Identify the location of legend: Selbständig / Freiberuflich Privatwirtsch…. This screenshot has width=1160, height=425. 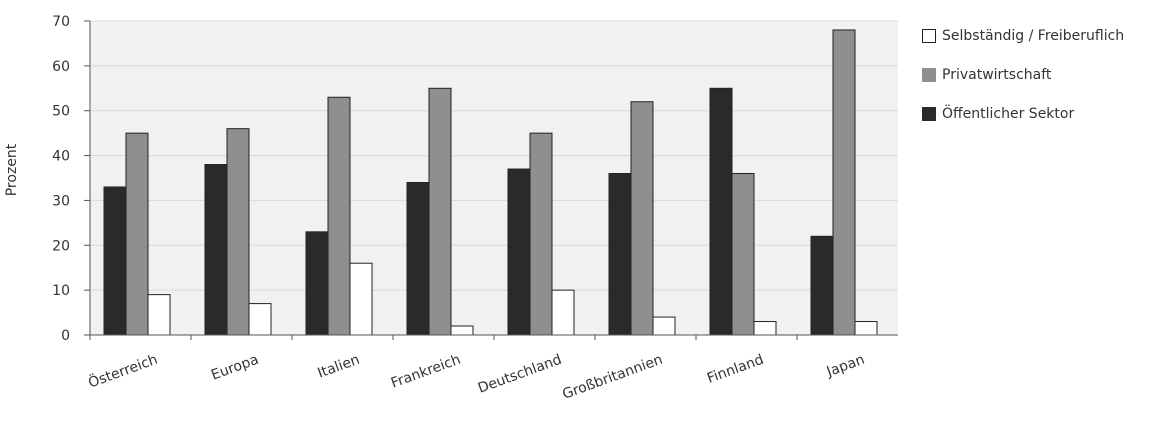
(1023, 84).